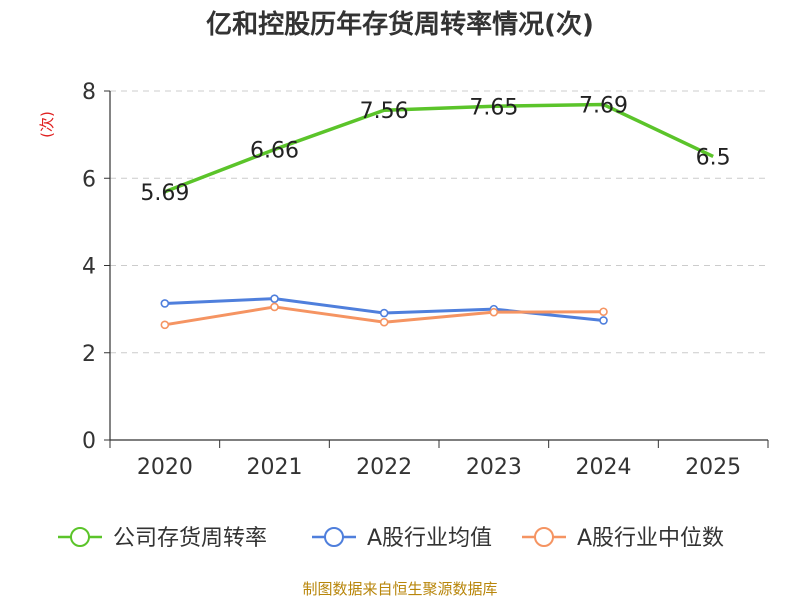  Describe the element at coordinates (89, 179) in the screenshot. I see `y-tick-label: 6` at that location.